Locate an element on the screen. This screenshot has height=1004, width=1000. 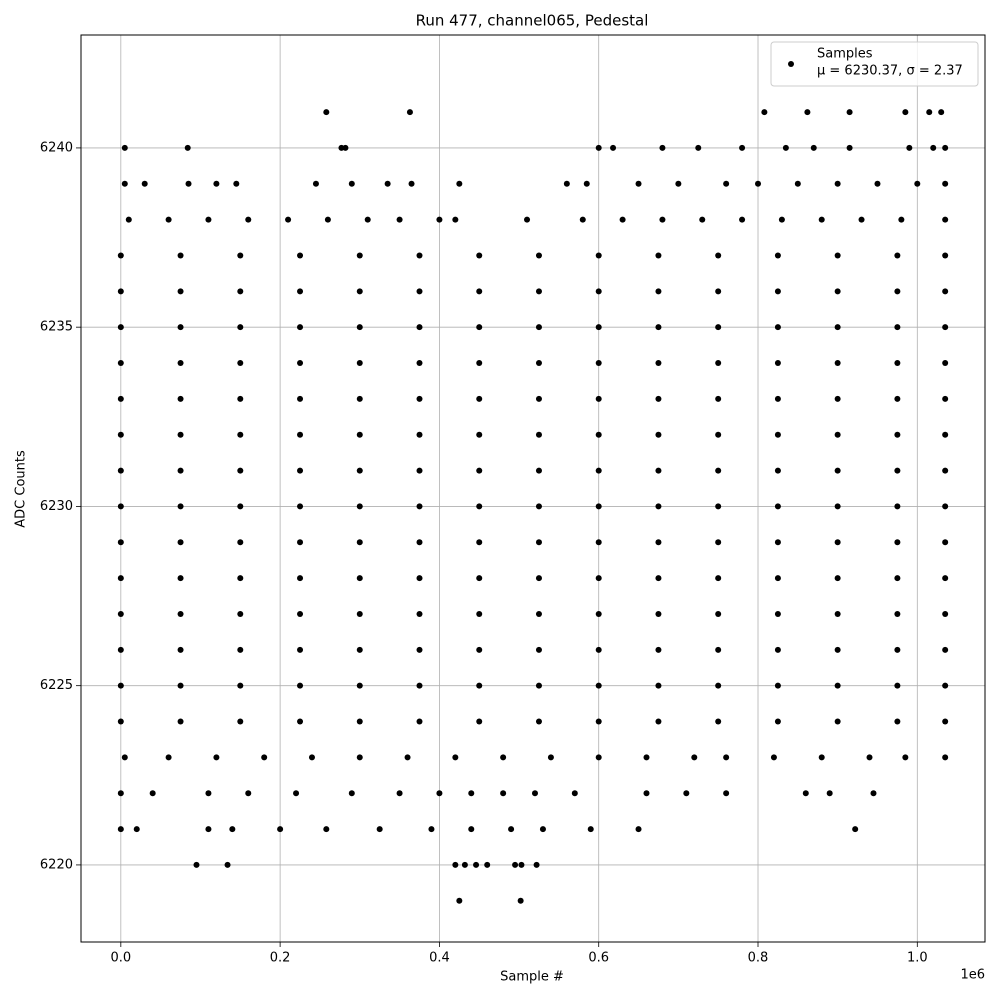
y-tick-label: 6230 is located at coordinates (56, 506).